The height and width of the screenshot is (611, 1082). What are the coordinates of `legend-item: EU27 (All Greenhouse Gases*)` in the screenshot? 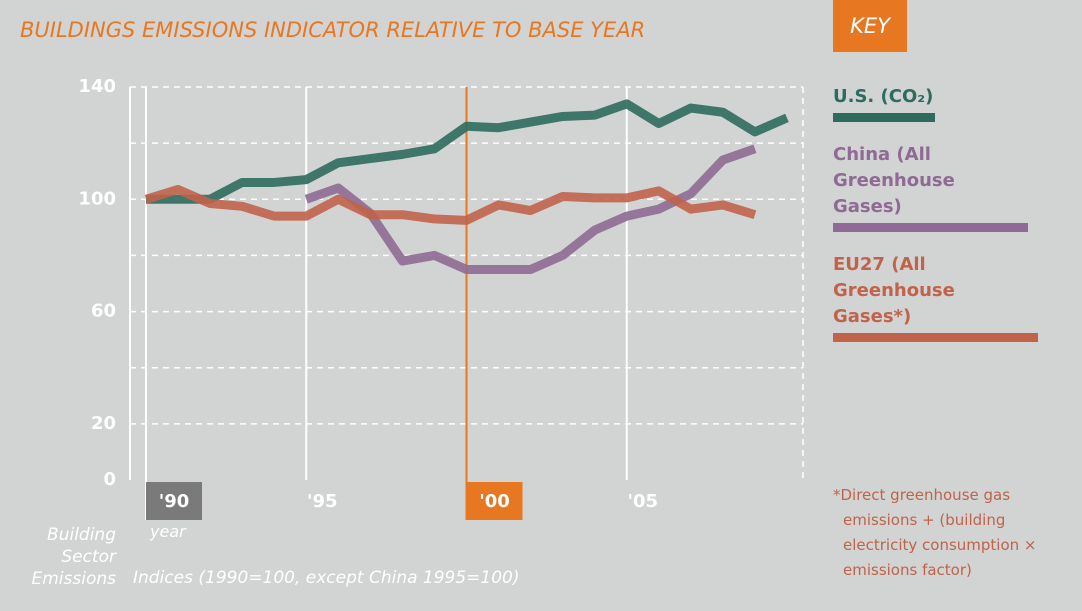 It's located at (935, 297).